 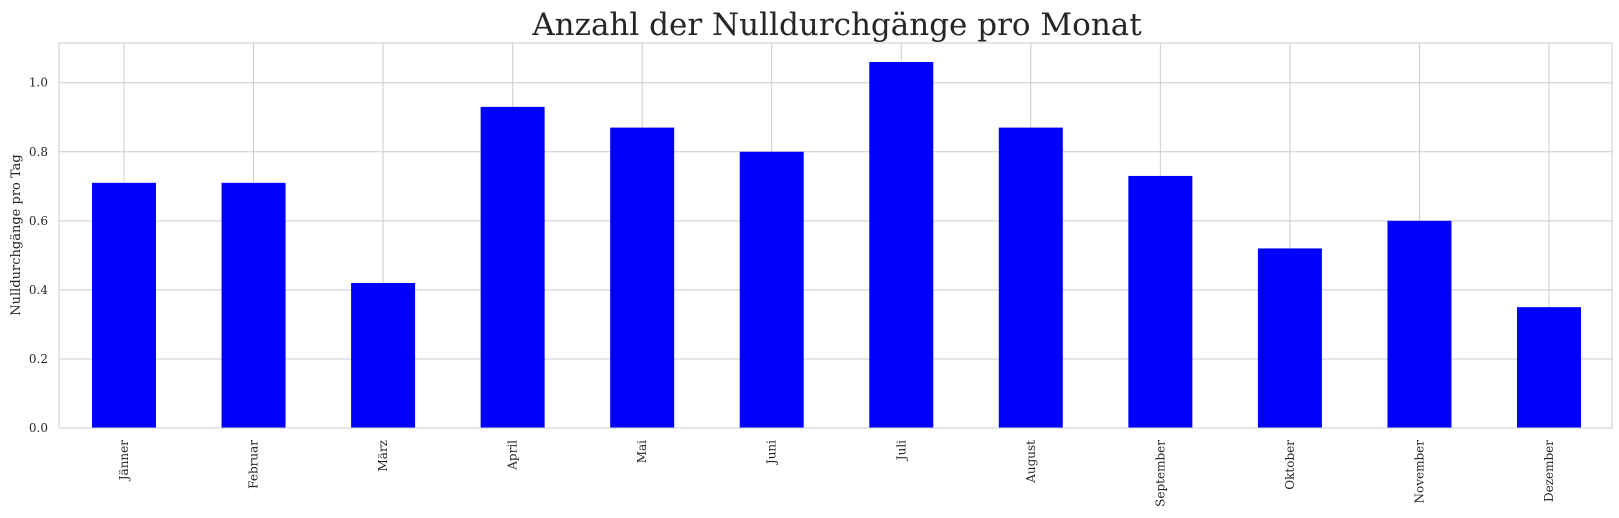 What do you see at coordinates (901, 451) in the screenshot?
I see `x-tick-label: Juli` at bounding box center [901, 451].